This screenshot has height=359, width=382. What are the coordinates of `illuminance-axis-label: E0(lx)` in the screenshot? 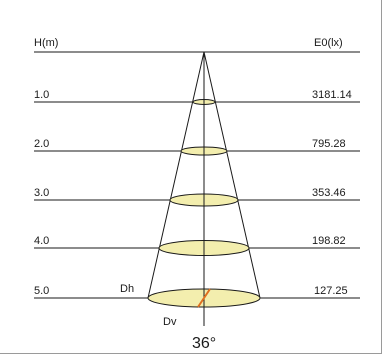 It's located at (328, 43).